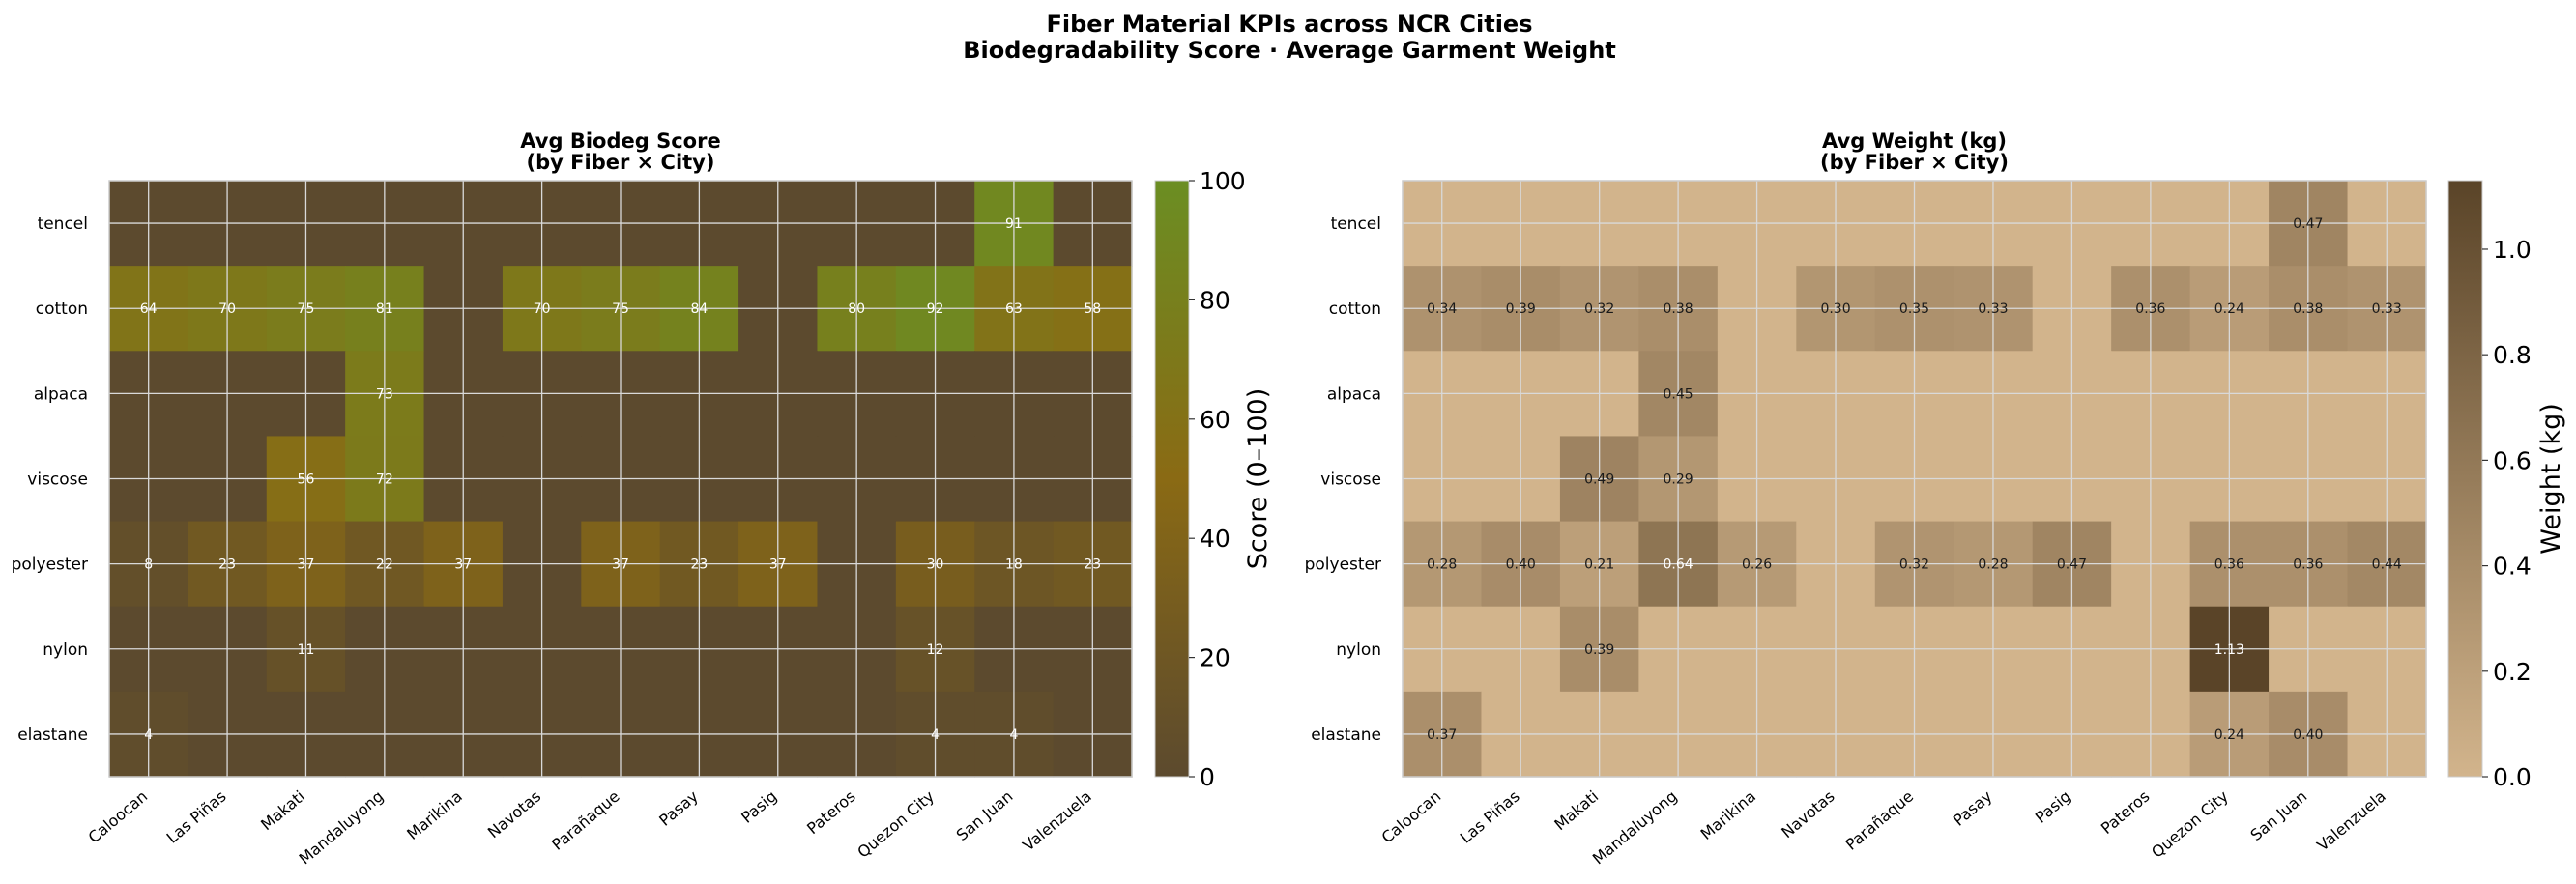  Describe the element at coordinates (1599, 565) in the screenshot. I see `cell-value-label: 0.21` at that location.